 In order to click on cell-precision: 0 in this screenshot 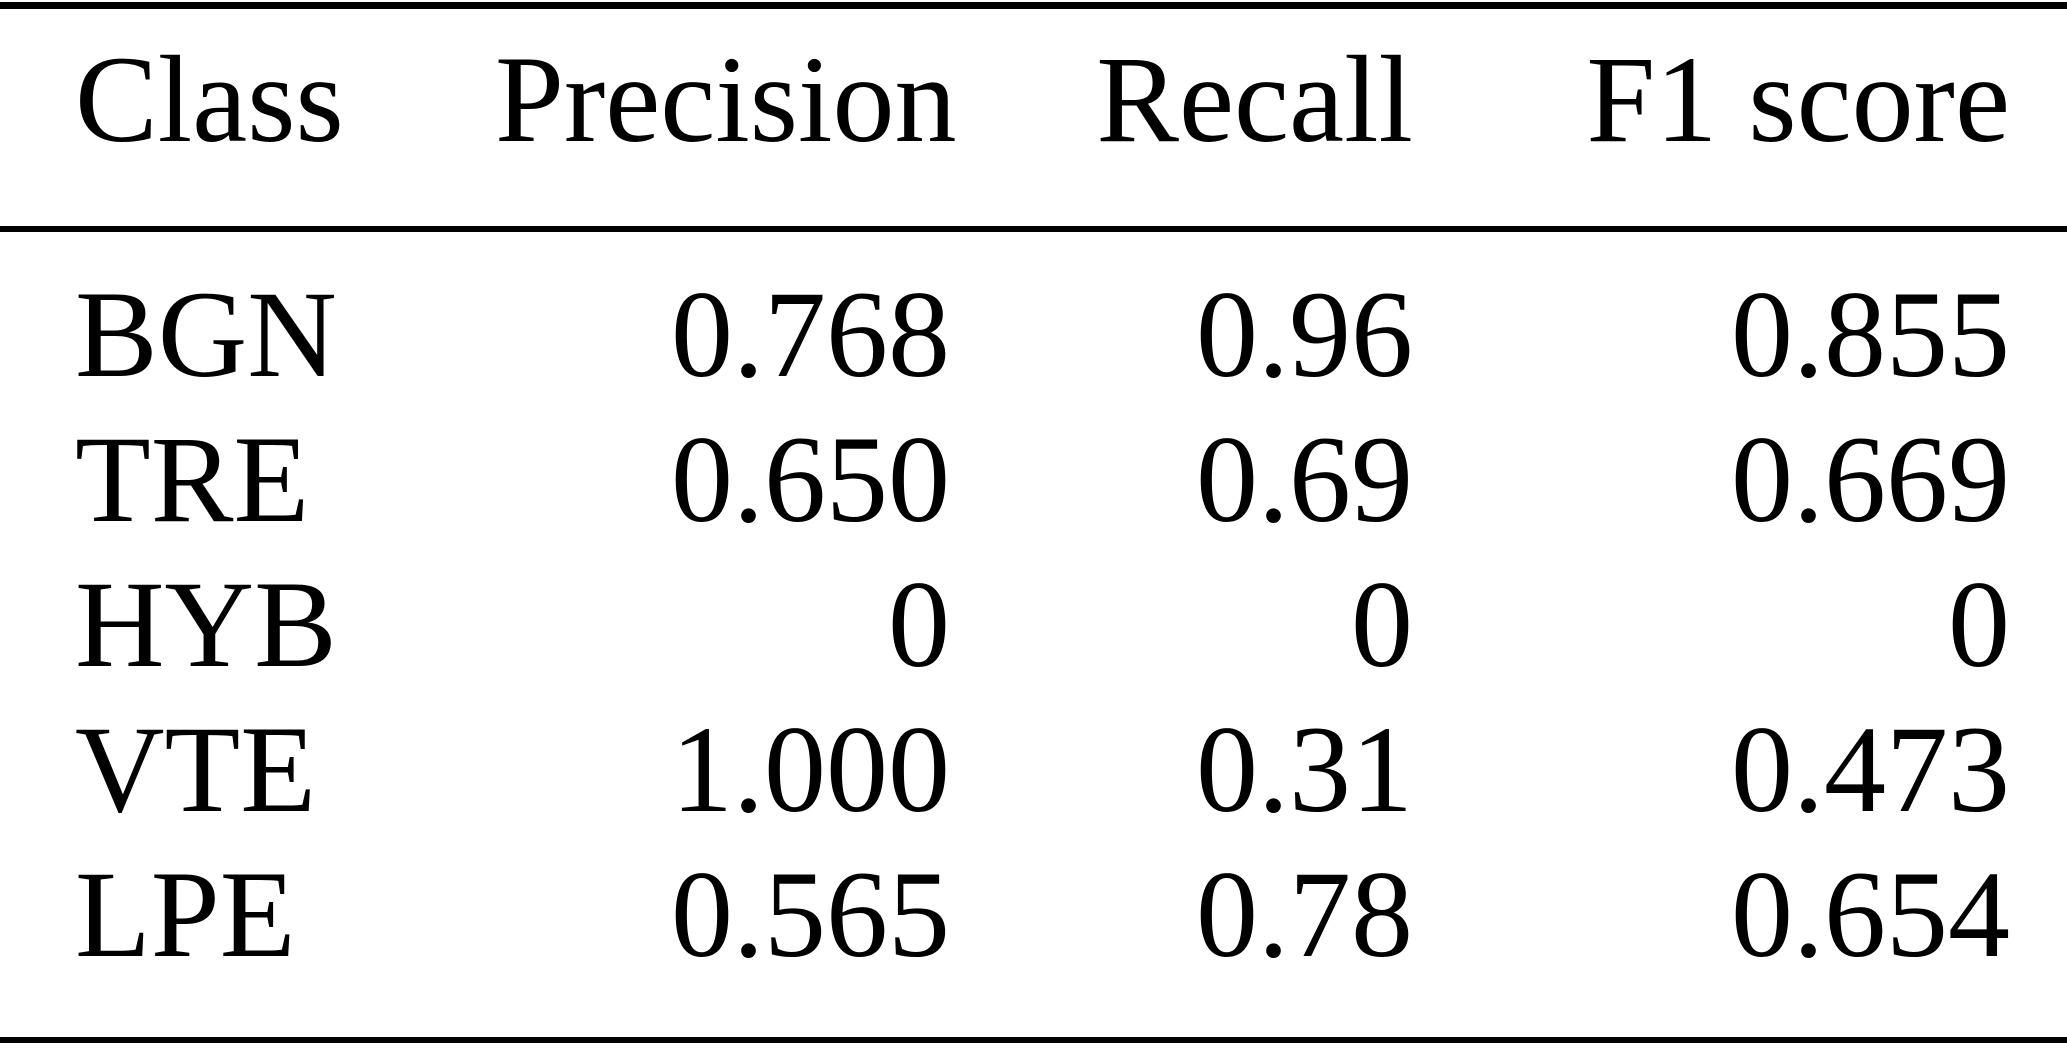, I will do `click(919, 624)`.